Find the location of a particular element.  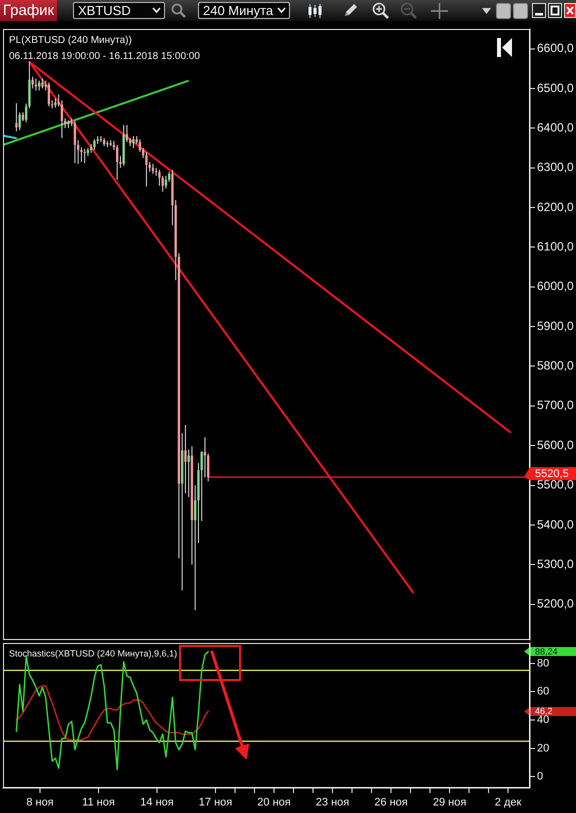

y-tick-label: 5800,0 is located at coordinates (555, 365).